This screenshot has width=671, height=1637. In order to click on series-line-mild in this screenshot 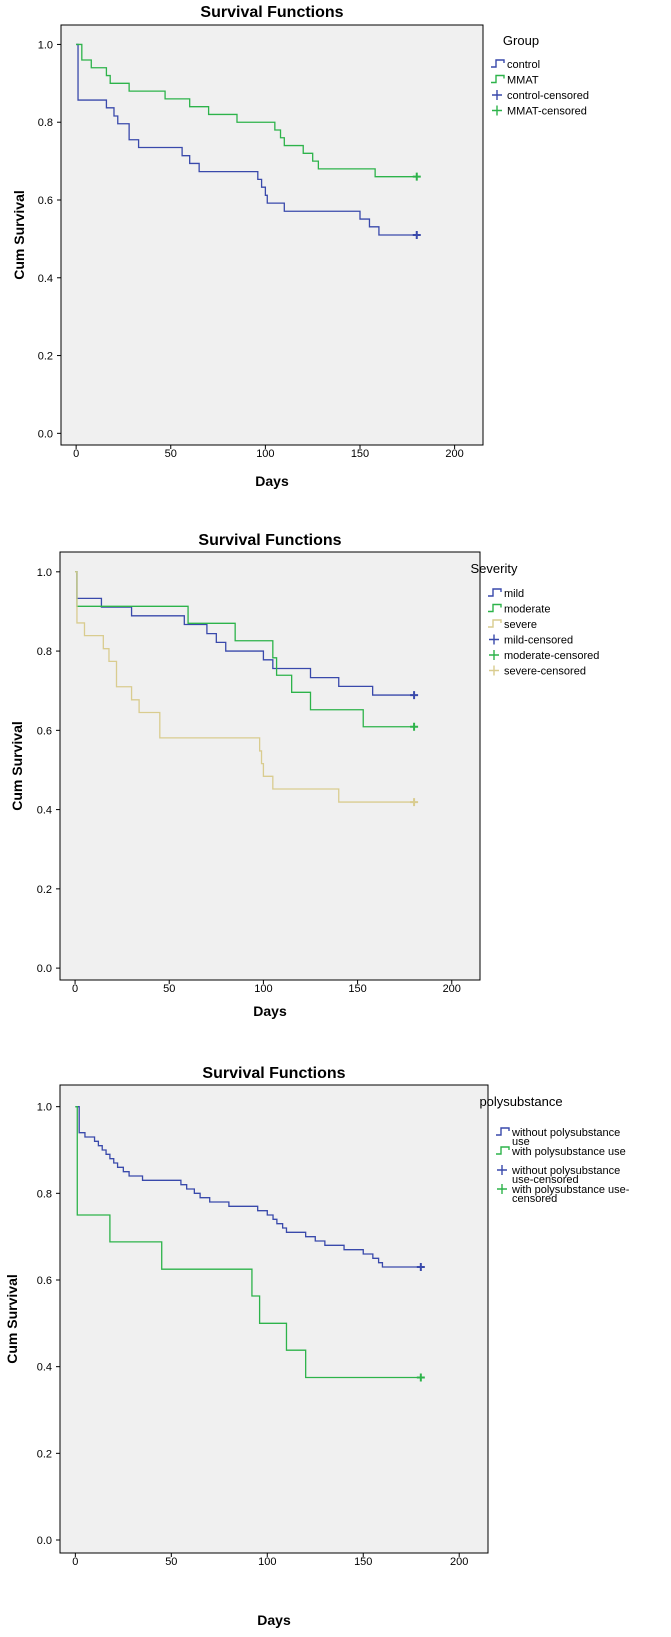, I will do `click(245, 633)`.